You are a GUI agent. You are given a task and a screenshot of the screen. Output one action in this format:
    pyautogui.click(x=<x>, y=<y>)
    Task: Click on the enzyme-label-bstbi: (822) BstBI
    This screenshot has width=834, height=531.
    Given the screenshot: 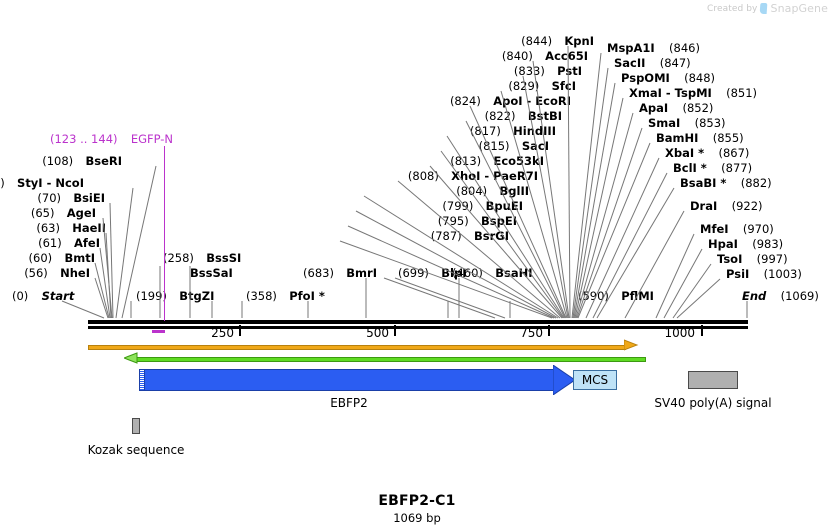 What is the action you would take?
    pyautogui.click(x=523, y=116)
    